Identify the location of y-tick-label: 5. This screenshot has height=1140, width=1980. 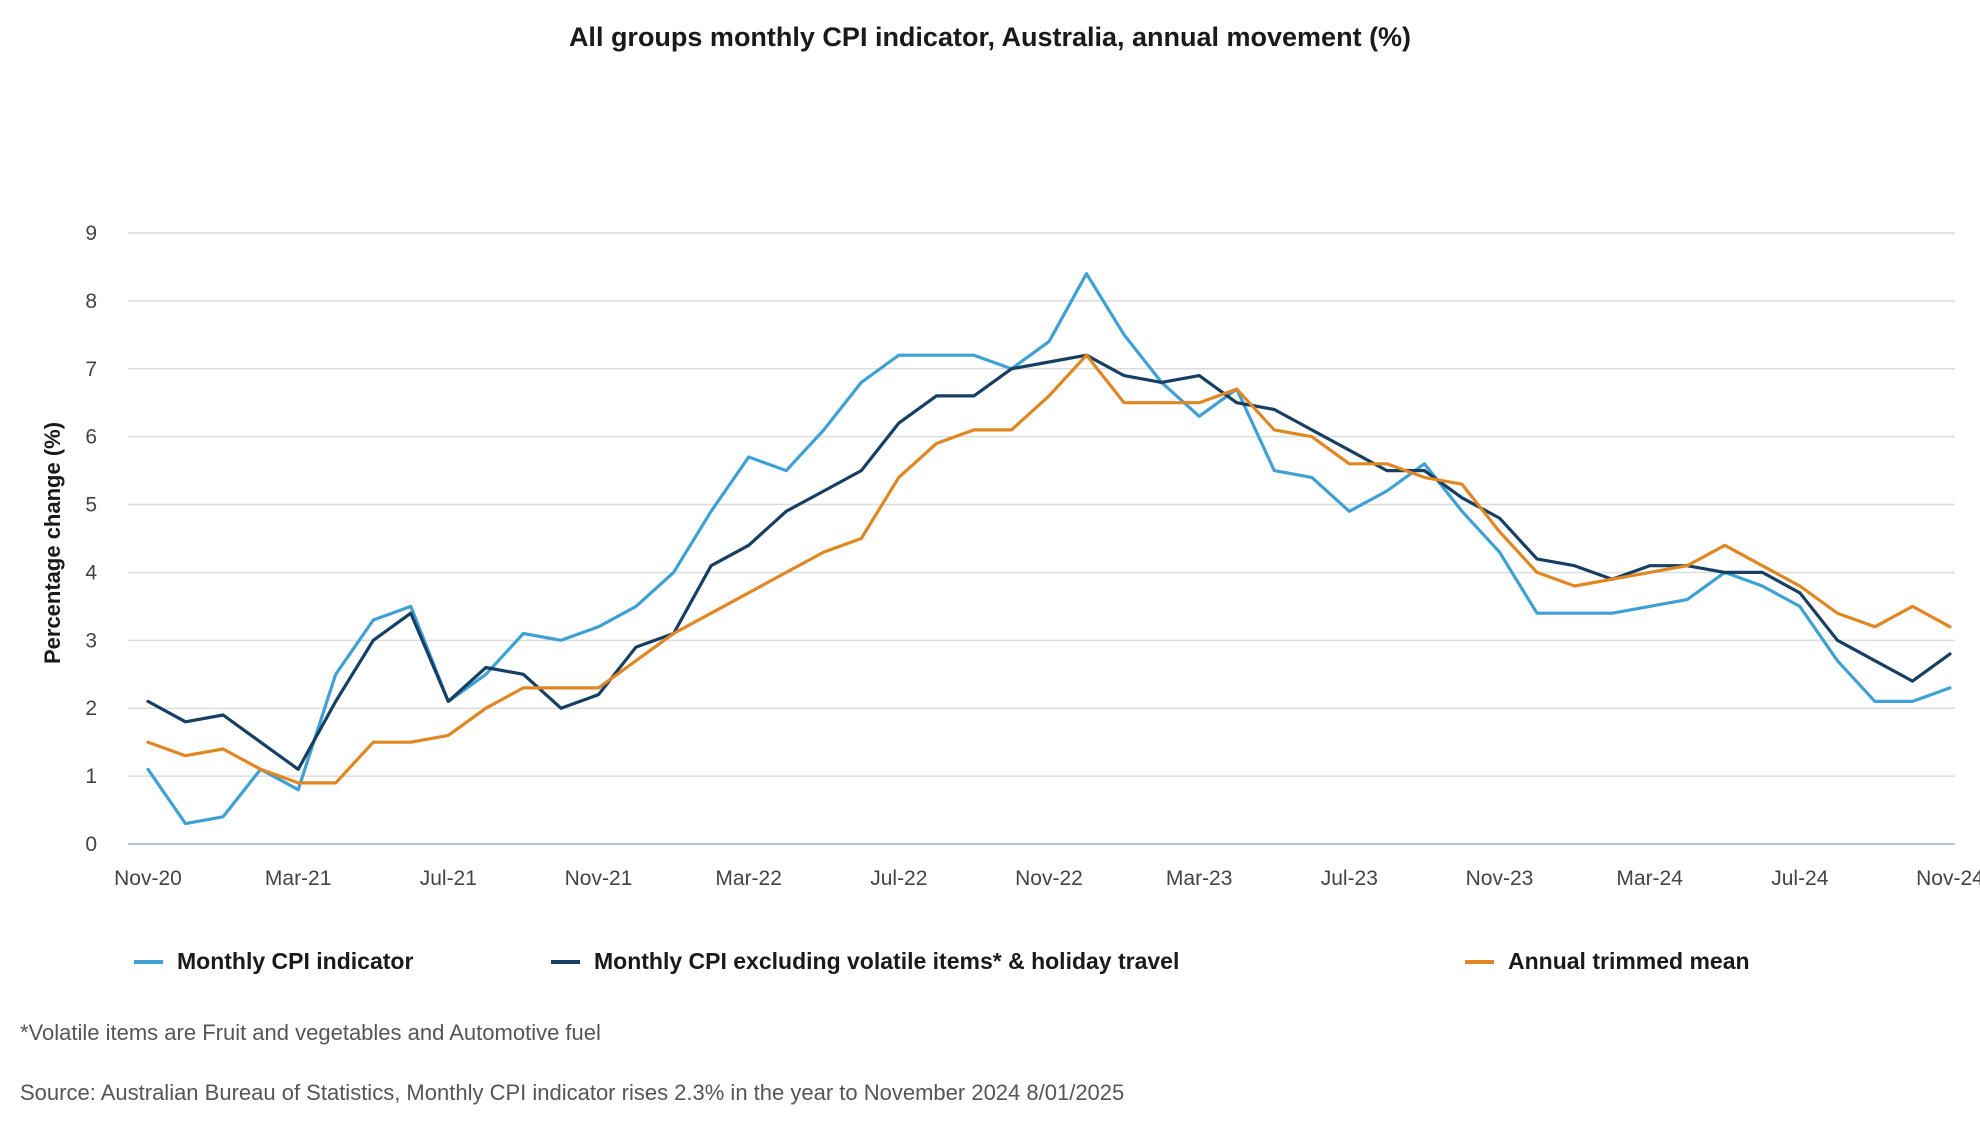
(91, 505).